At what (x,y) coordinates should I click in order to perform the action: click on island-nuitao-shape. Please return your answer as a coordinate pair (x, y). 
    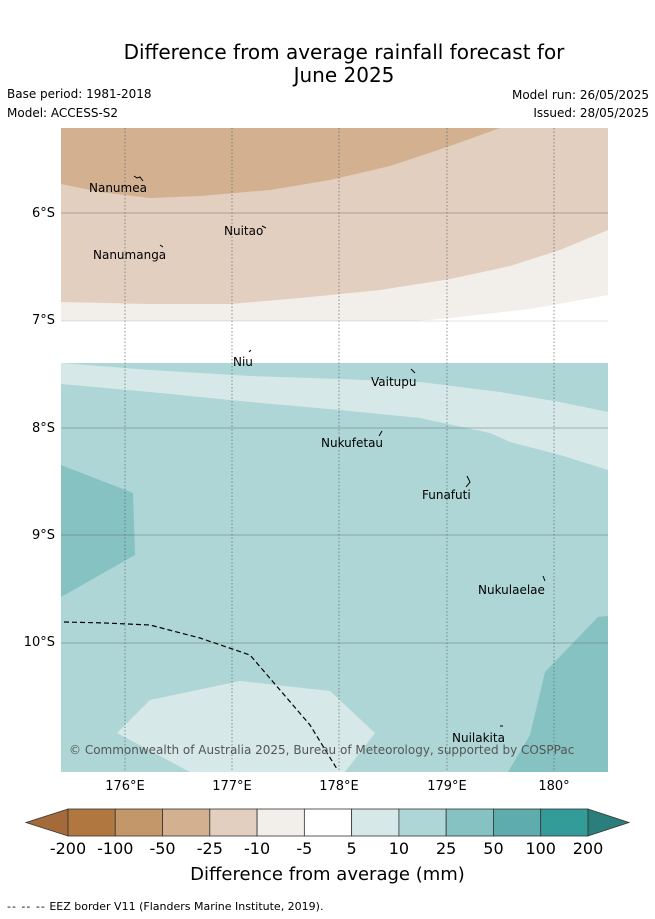
    Looking at the image, I should click on (264, 227).